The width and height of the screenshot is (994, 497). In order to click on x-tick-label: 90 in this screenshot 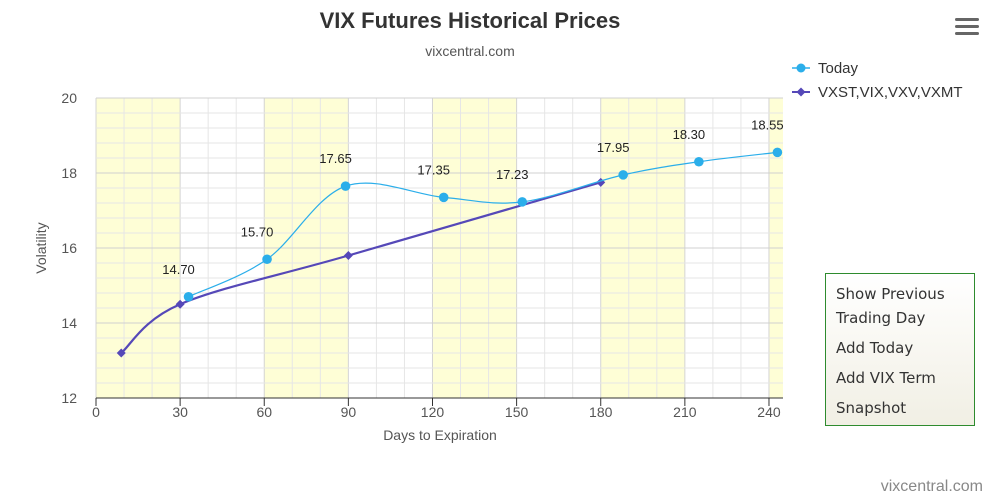, I will do `click(349, 412)`.